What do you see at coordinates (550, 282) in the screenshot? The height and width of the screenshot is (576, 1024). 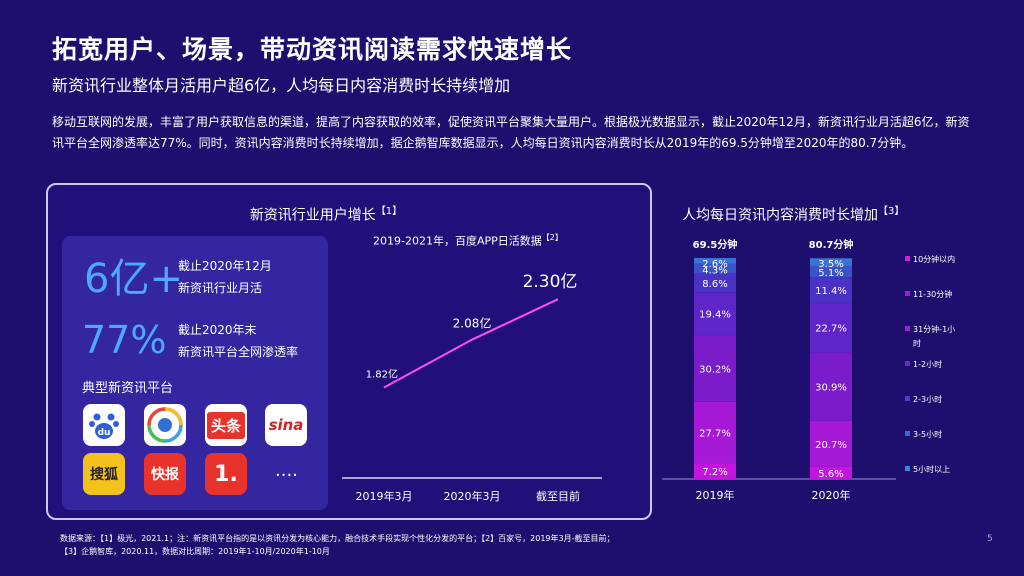 I see `line-data-label: 2.30亿` at bounding box center [550, 282].